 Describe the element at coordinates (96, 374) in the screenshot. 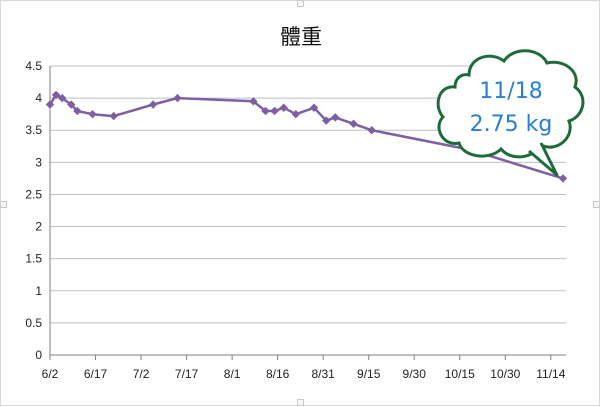

I see `x-tick-label: 6/17` at that location.